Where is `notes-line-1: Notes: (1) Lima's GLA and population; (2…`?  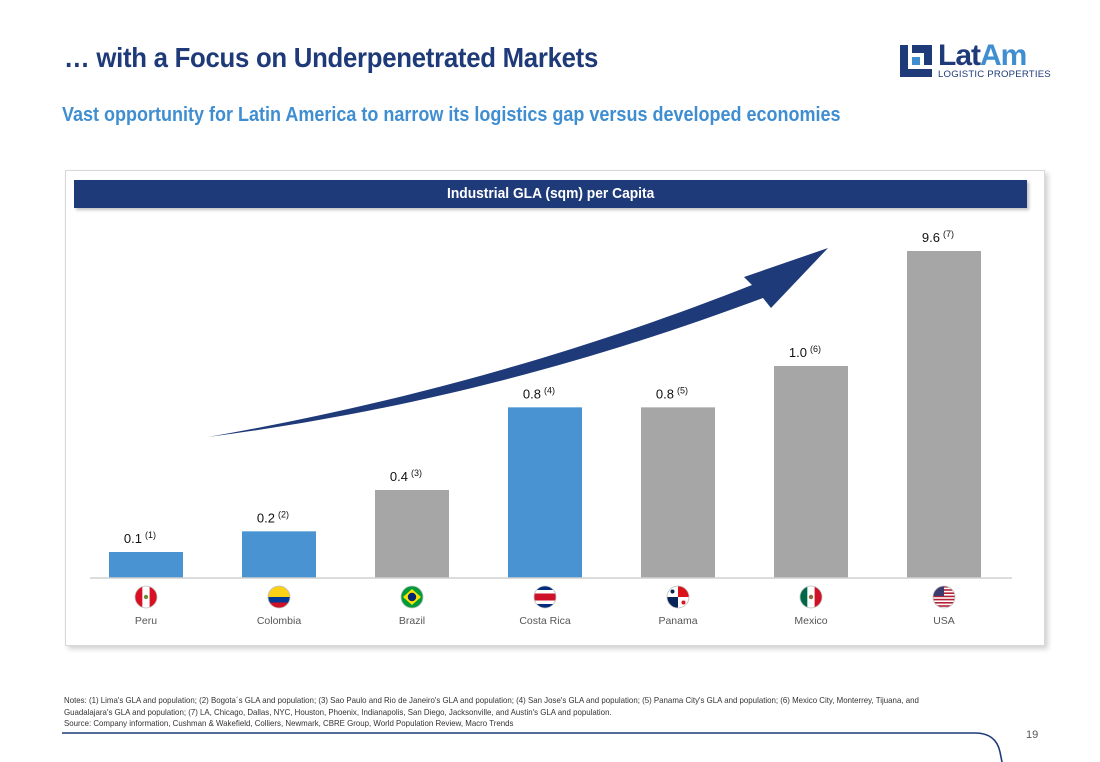 notes-line-1: Notes: (1) Lima's GLA and population; (2… is located at coordinates (491, 700).